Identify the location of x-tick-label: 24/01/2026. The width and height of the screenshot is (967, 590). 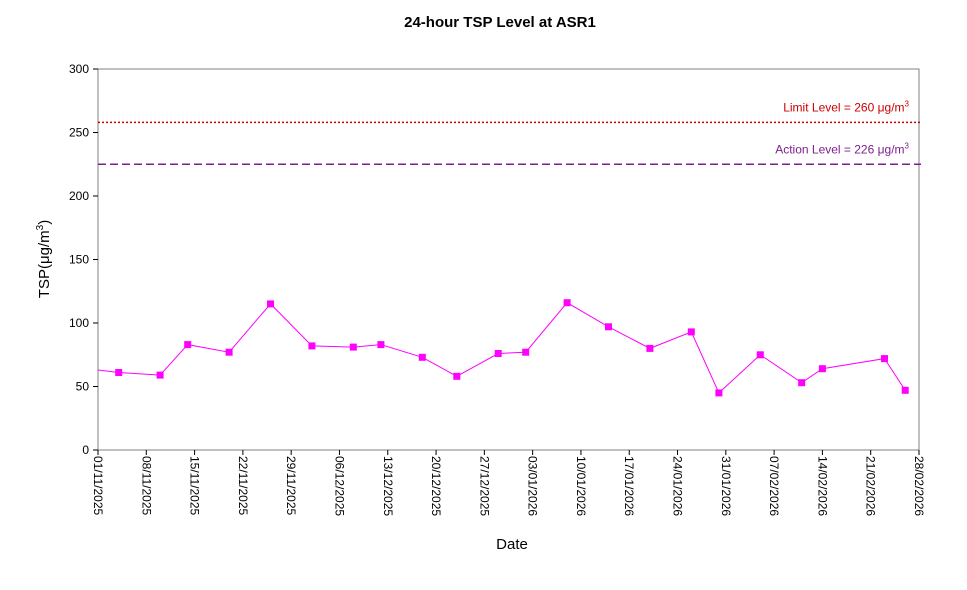
(678, 486).